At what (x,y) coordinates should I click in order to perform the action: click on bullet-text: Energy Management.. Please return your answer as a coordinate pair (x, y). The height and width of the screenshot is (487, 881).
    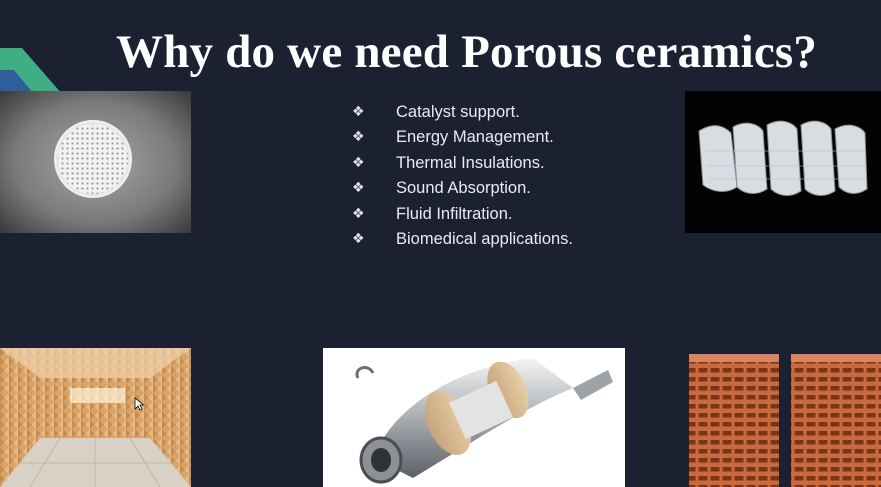
    Looking at the image, I should click on (475, 137).